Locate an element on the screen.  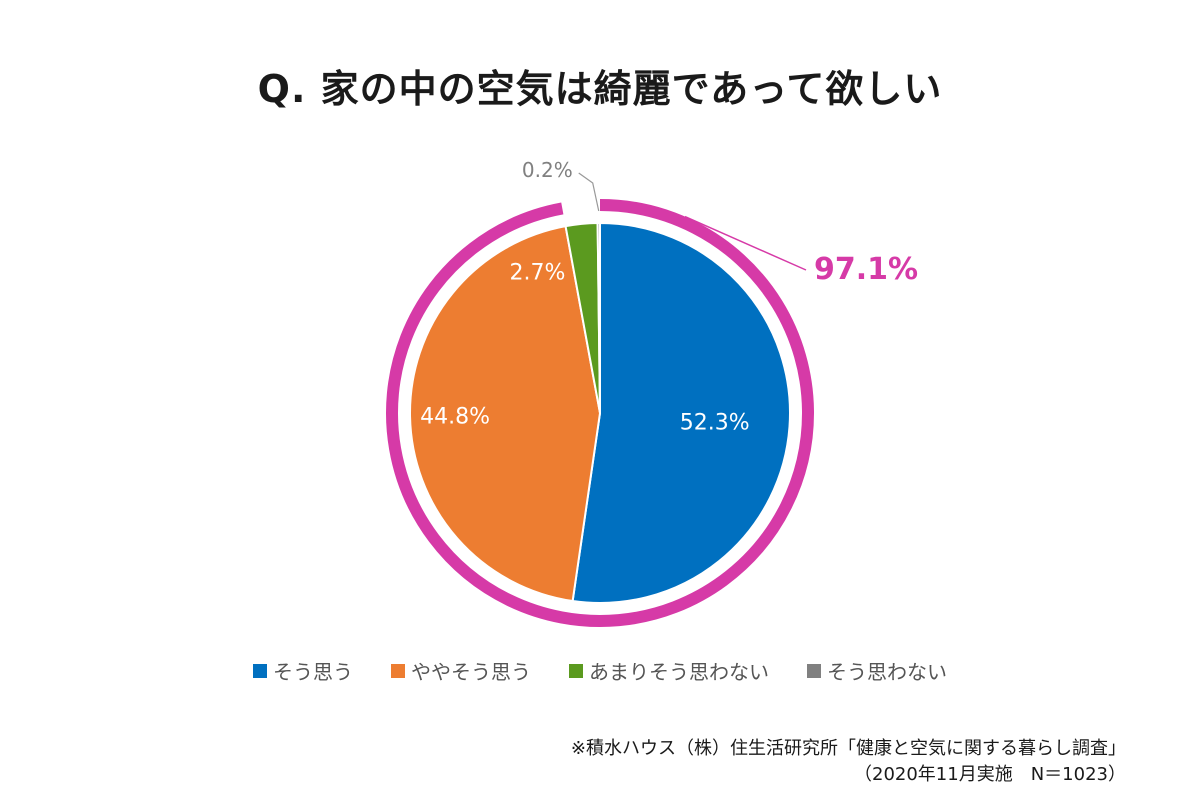
legend-item: ややそう思う is located at coordinates (461, 670).